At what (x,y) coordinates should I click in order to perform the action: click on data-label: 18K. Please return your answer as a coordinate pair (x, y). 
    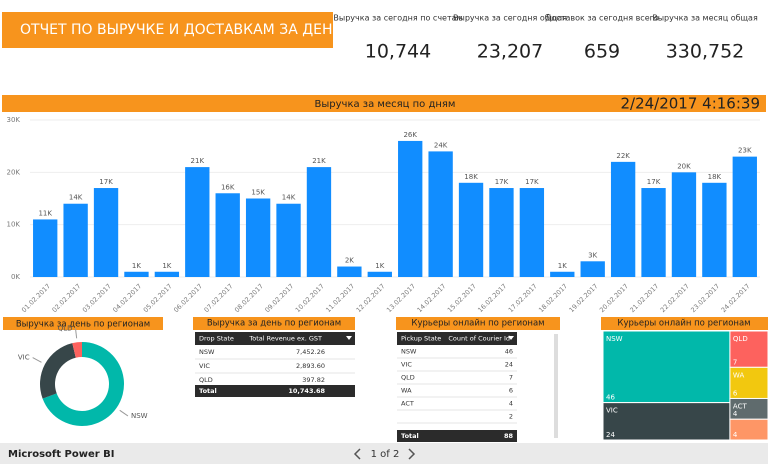
    Looking at the image, I should click on (715, 177).